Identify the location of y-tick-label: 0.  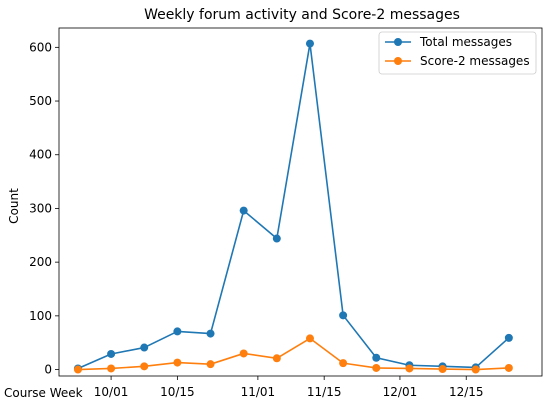
(48, 370).